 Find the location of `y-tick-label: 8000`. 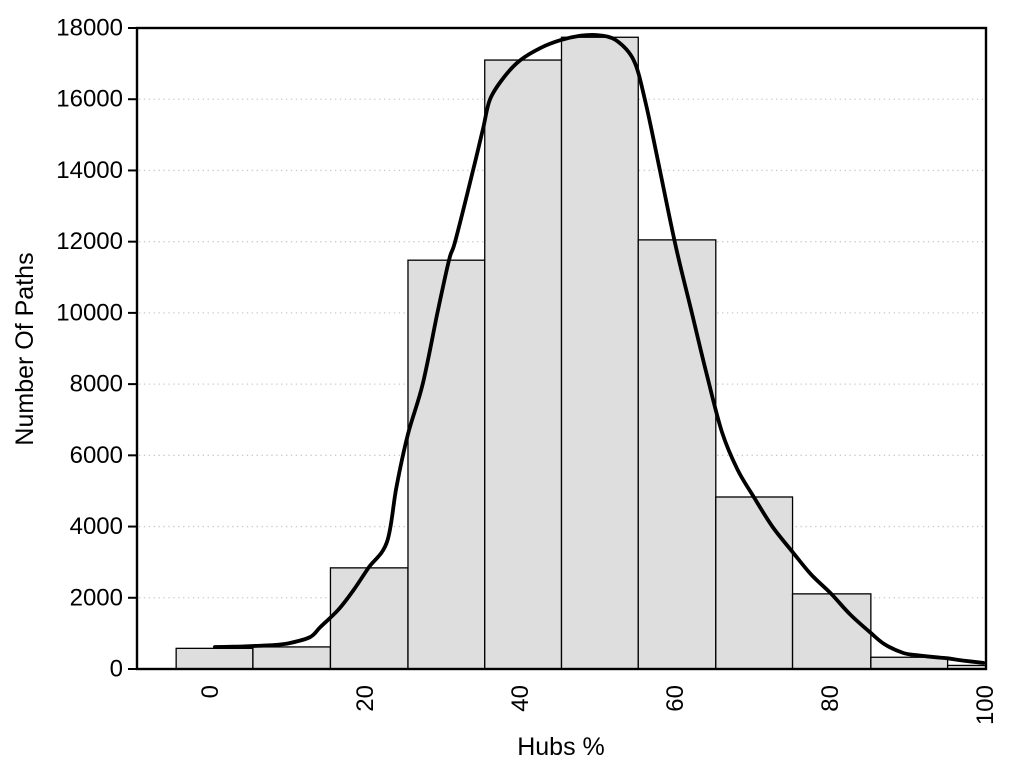

y-tick-label: 8000 is located at coordinates (96, 384).